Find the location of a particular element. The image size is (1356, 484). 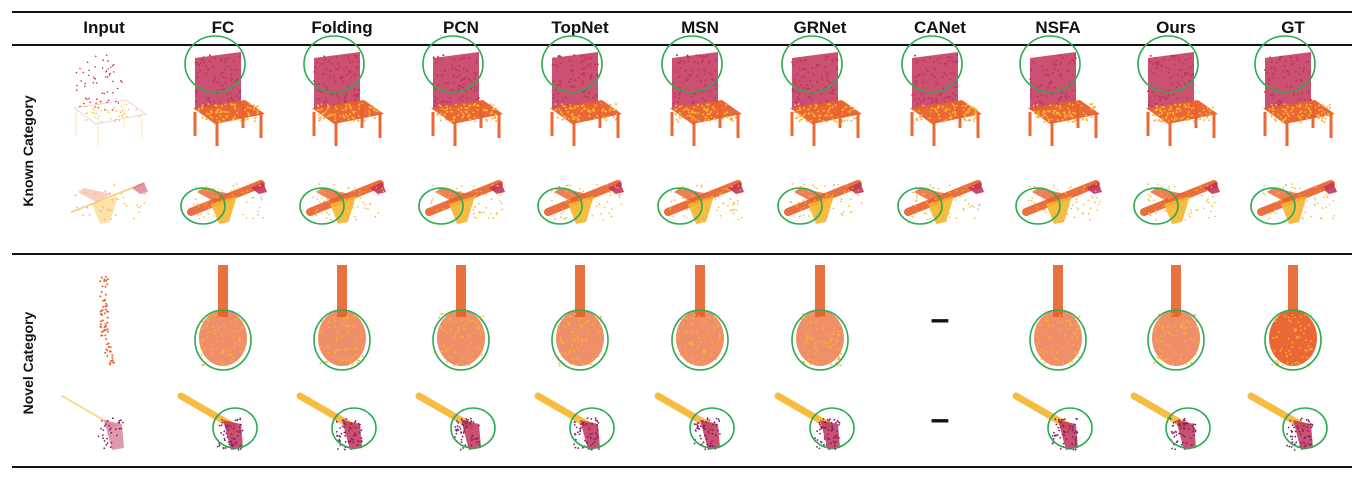

column-header-ours: Ours is located at coordinates (1176, 27).